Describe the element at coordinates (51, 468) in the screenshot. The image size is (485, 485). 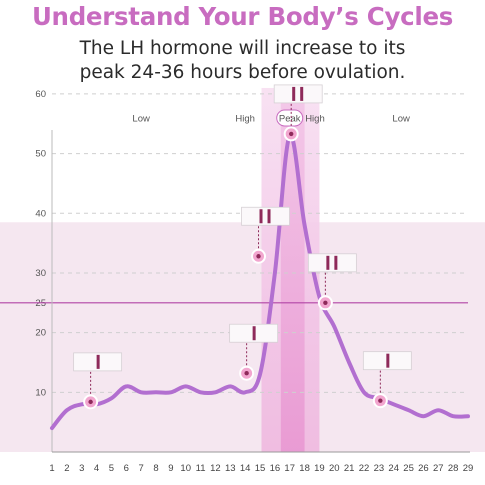
I see `x-tick-label: 1` at that location.